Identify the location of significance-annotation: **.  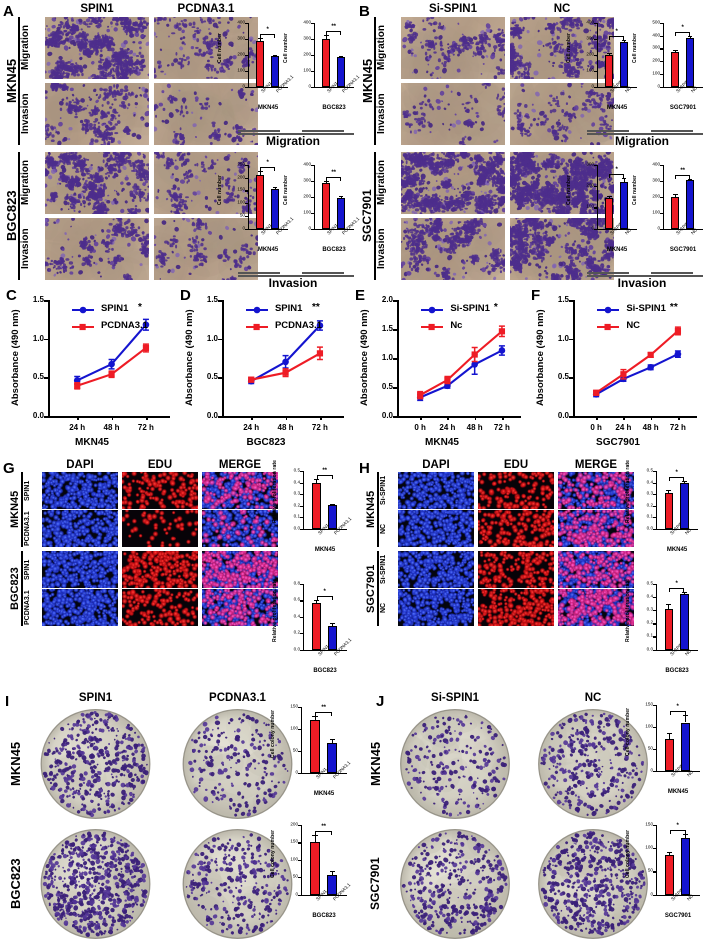
(315, 307).